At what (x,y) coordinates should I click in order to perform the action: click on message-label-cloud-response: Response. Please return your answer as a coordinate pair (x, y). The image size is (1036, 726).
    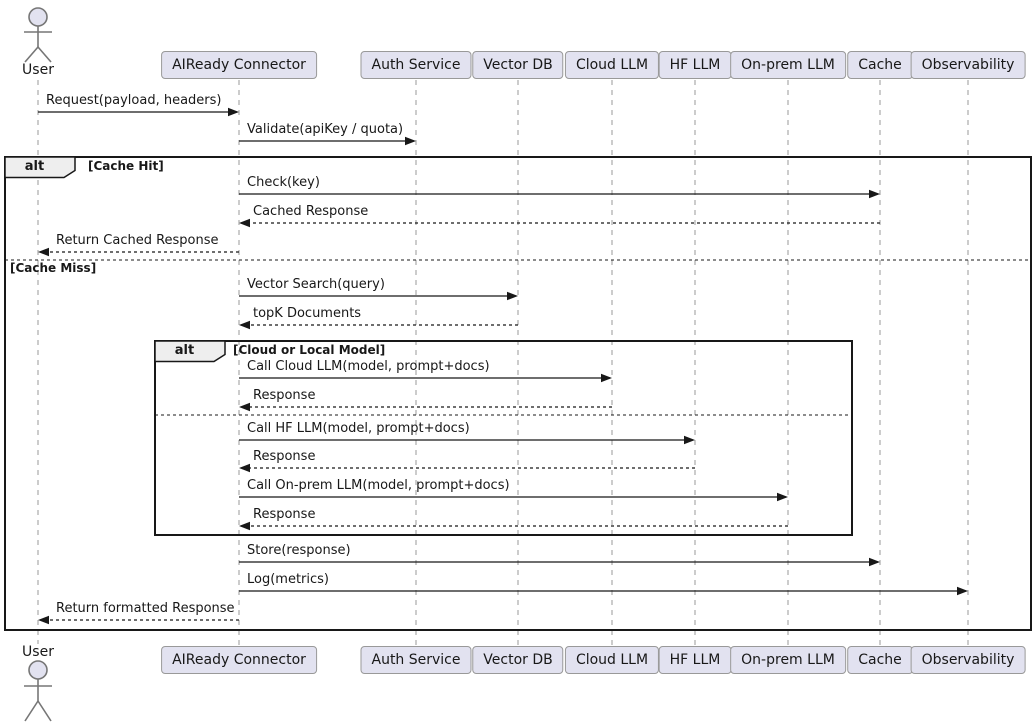
    Looking at the image, I should click on (284, 395).